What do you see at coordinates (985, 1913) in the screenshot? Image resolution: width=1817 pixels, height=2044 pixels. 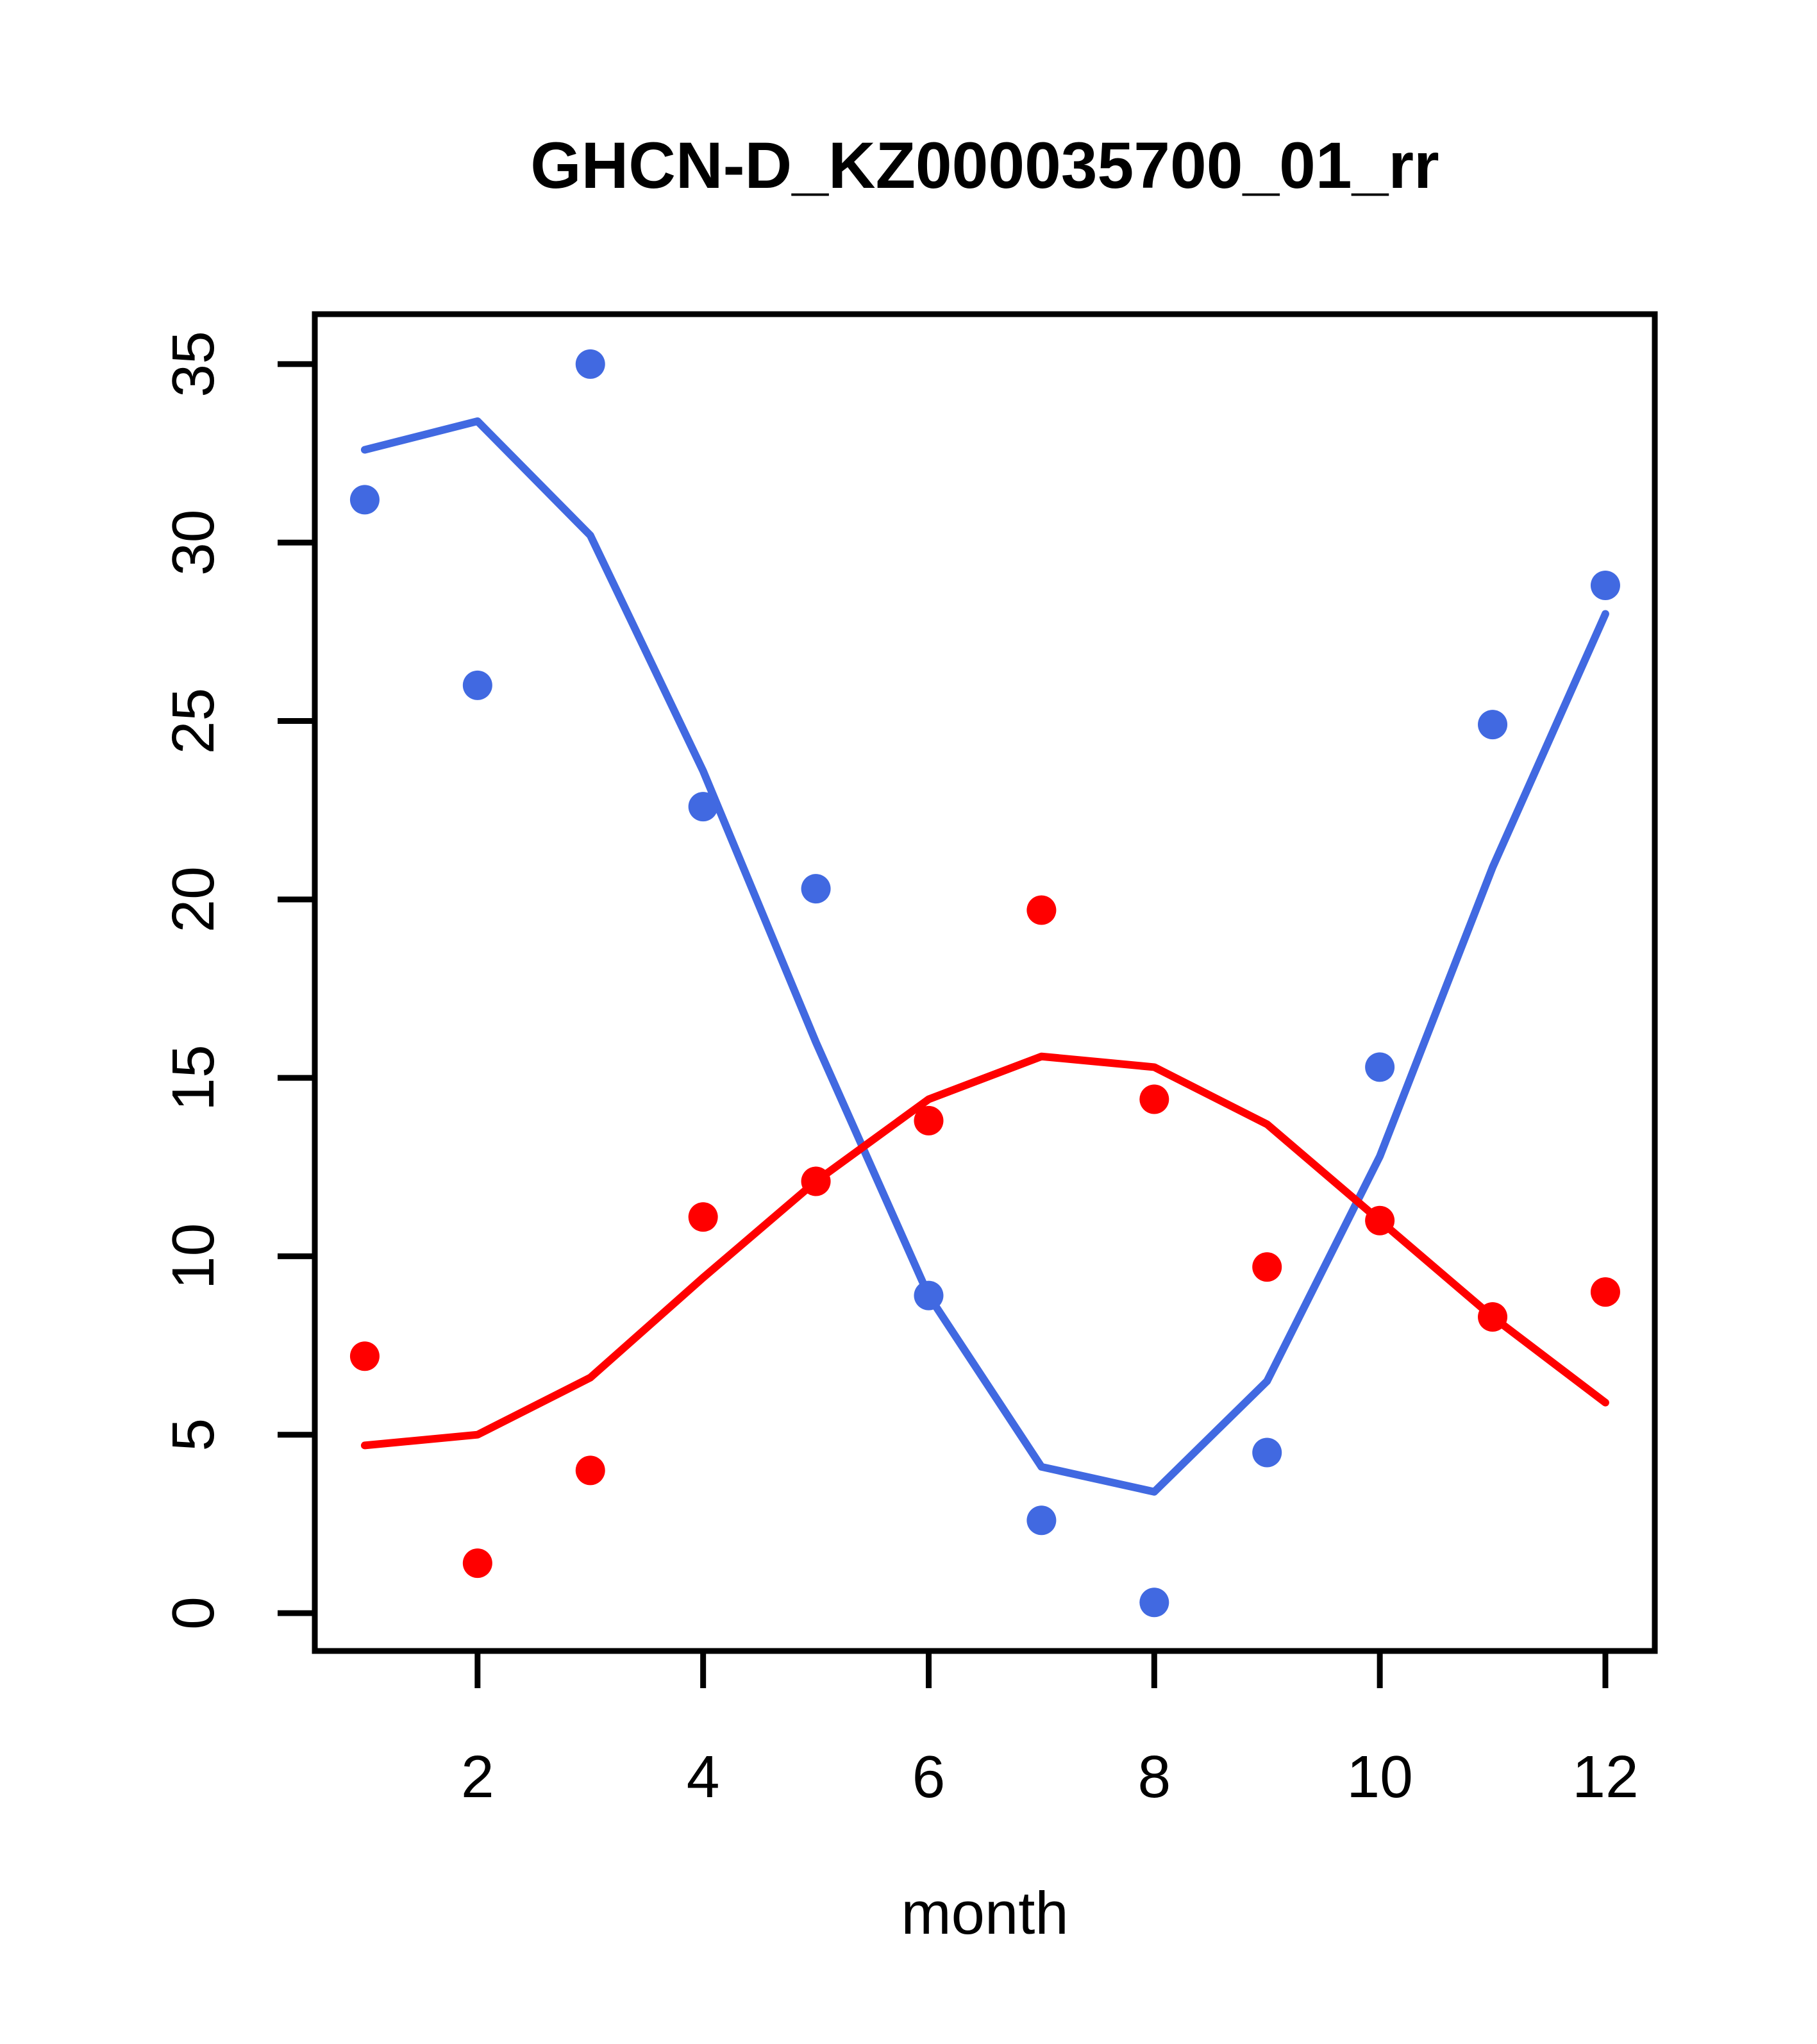 I see `x-axis-title: month` at bounding box center [985, 1913].